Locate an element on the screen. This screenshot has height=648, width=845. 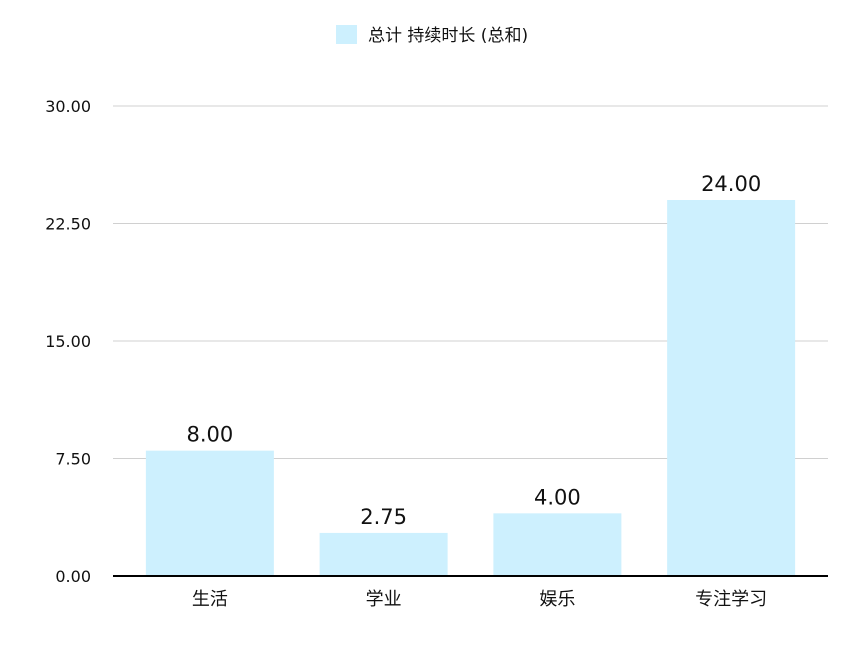
data-label: 2.75 is located at coordinates (383, 517).